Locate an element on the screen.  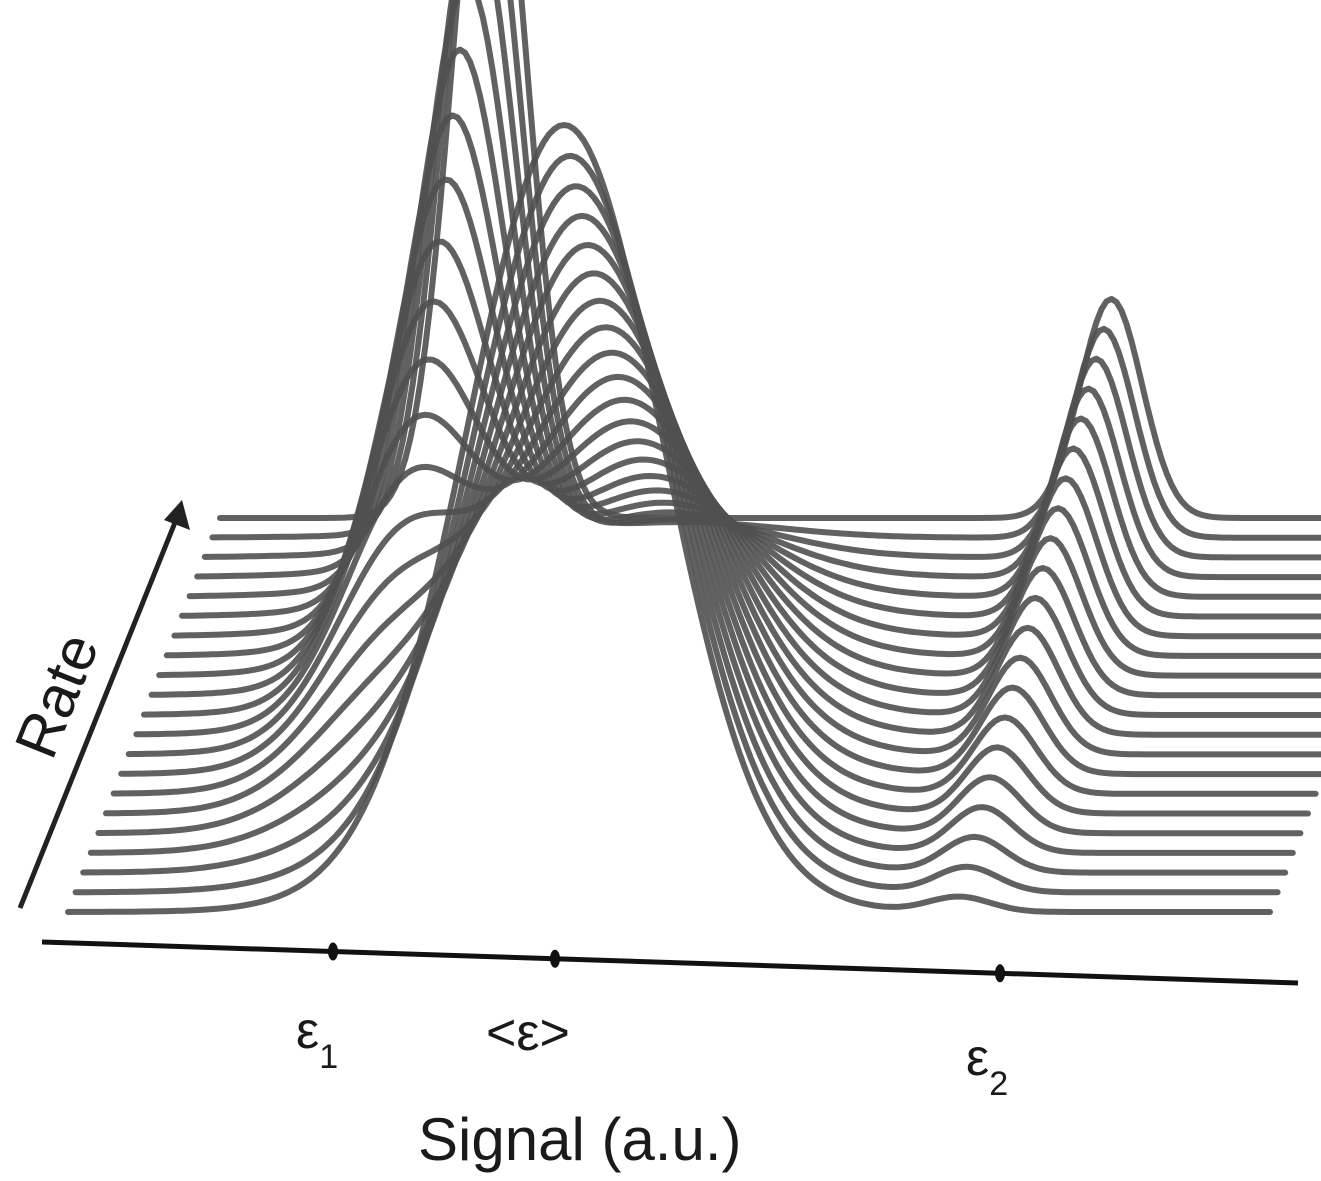
tick-label-eps1-sub: 1 is located at coordinates (328, 1057).